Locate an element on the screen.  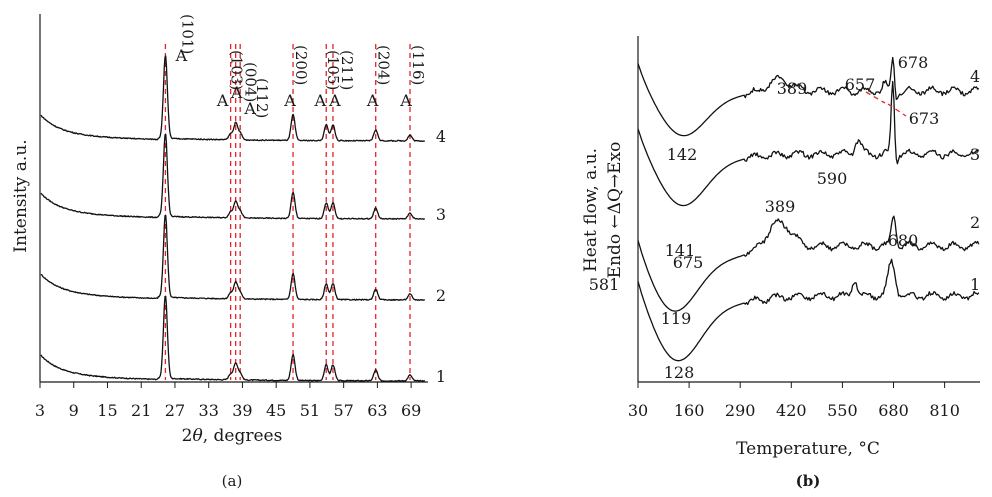
dsc-series-label-1: 1 is located at coordinates (975, 284).